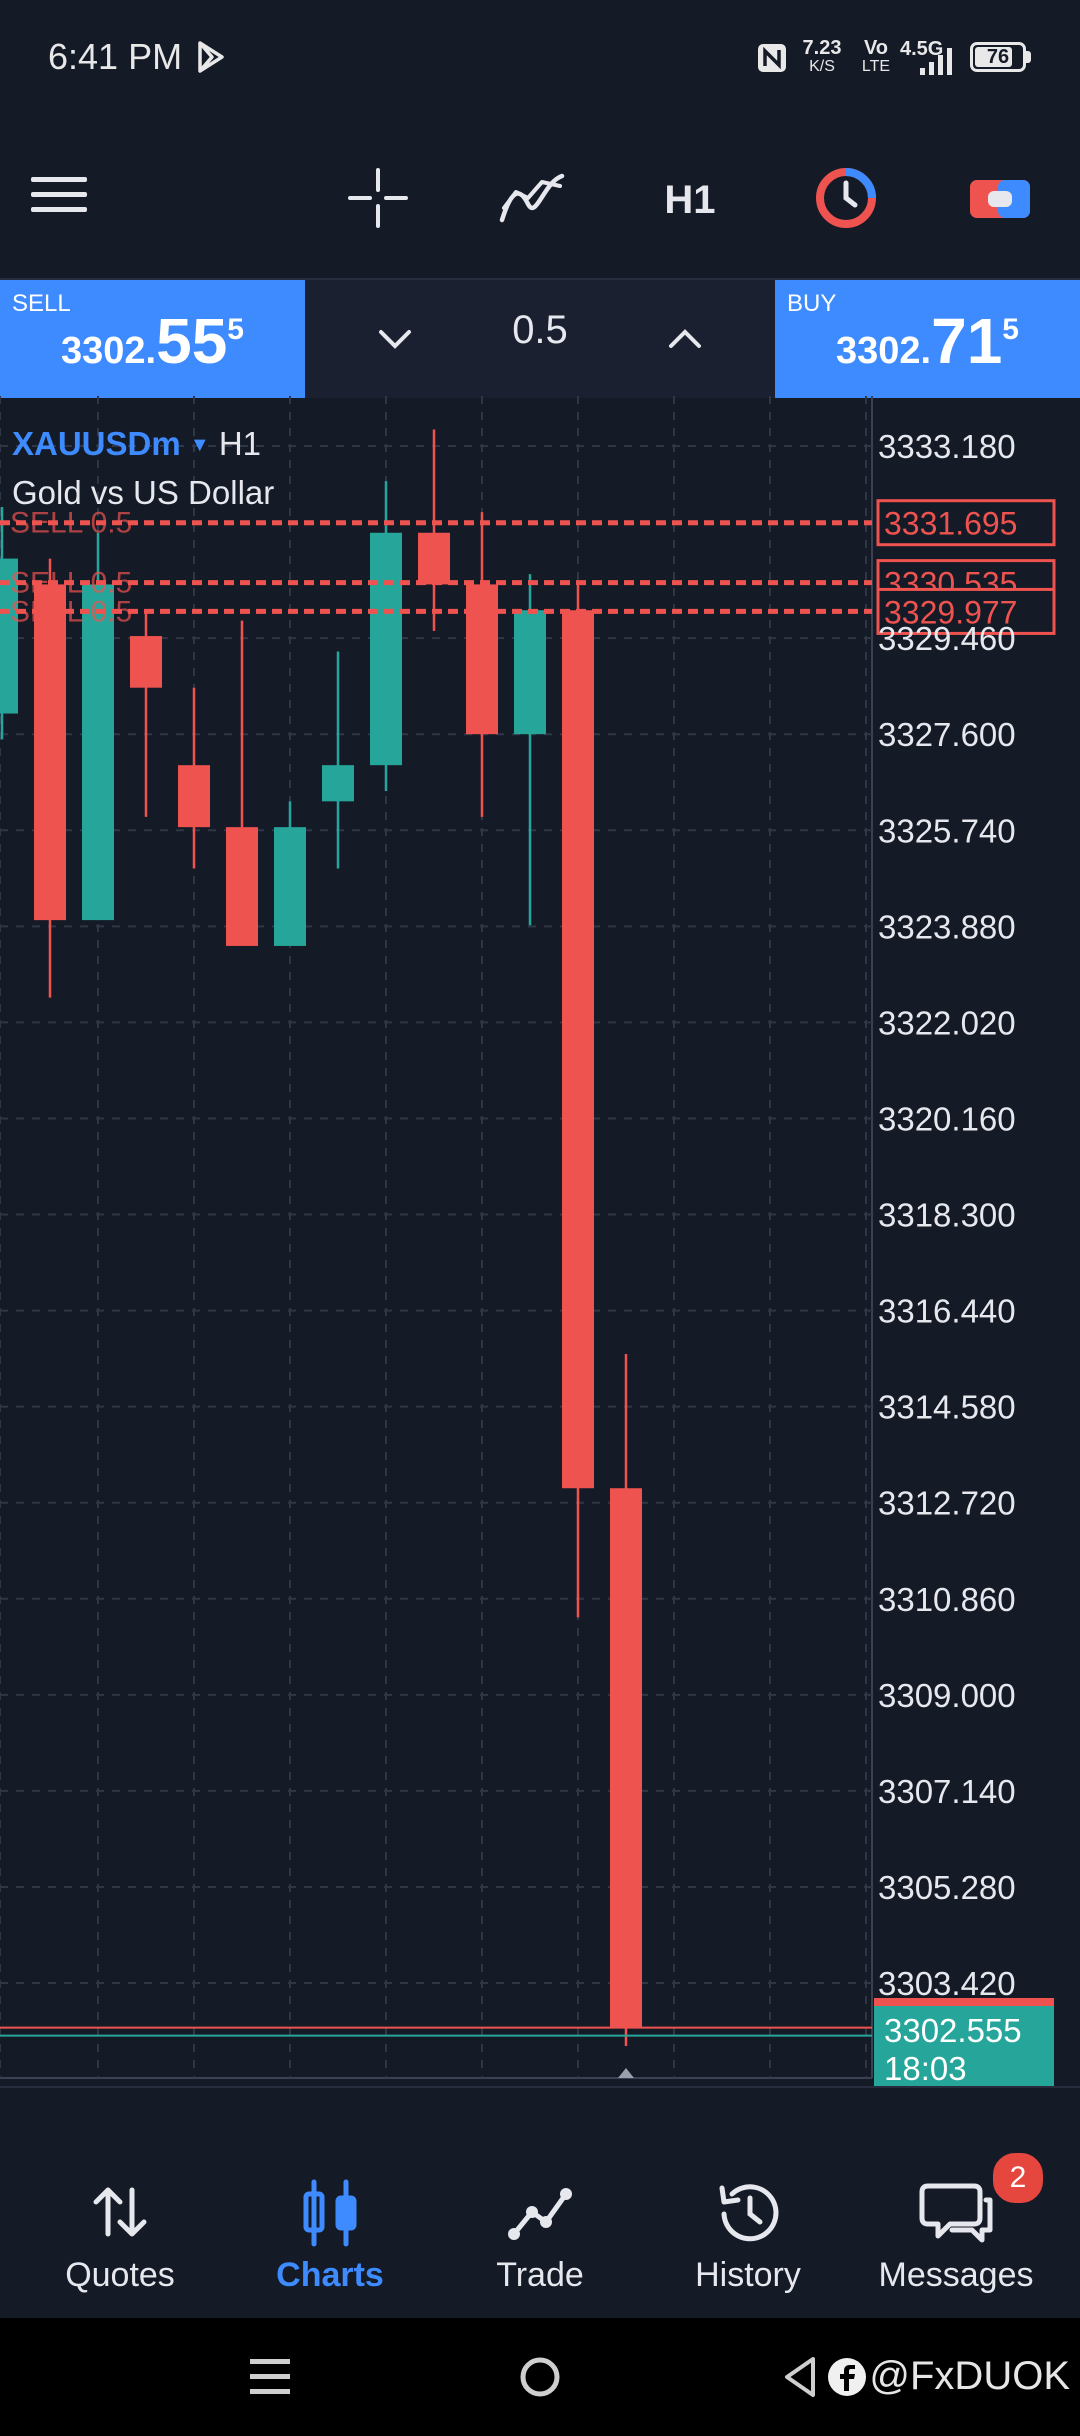 The height and width of the screenshot is (2436, 1080). I want to click on lot-size-value: 0.5, so click(540, 330).